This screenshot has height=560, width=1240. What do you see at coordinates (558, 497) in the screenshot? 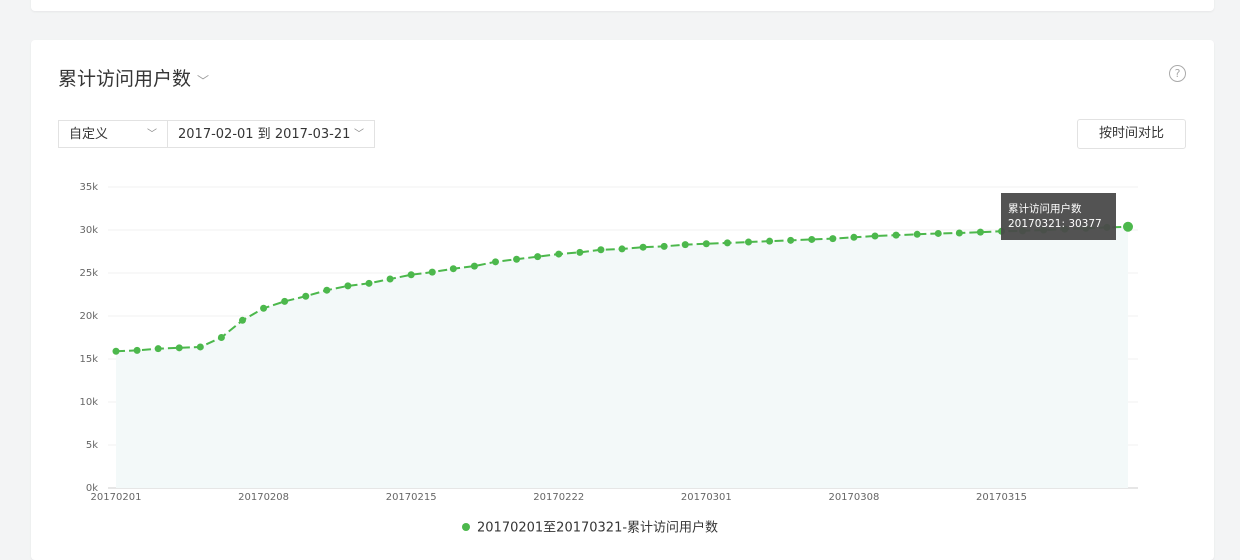
I see `x-tick-label: 20170222` at bounding box center [558, 497].